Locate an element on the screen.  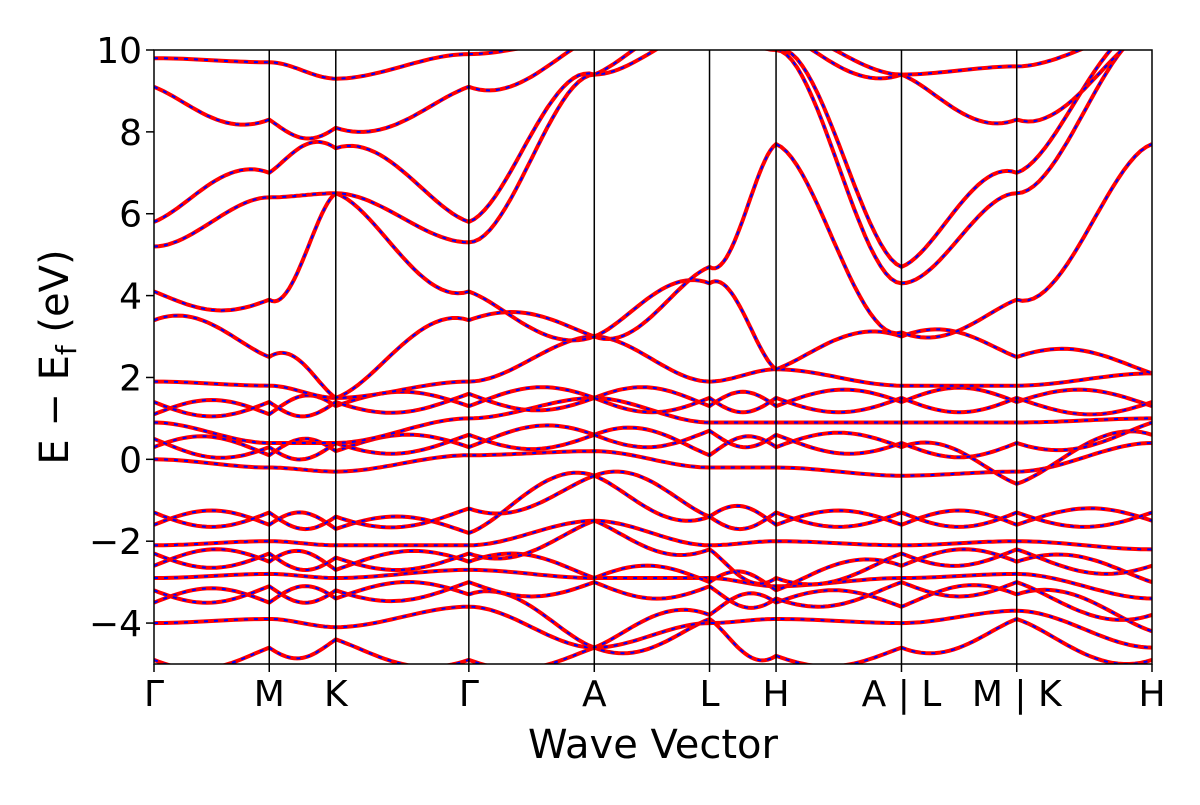
x-tick-label: A | L is located at coordinates (902, 694).